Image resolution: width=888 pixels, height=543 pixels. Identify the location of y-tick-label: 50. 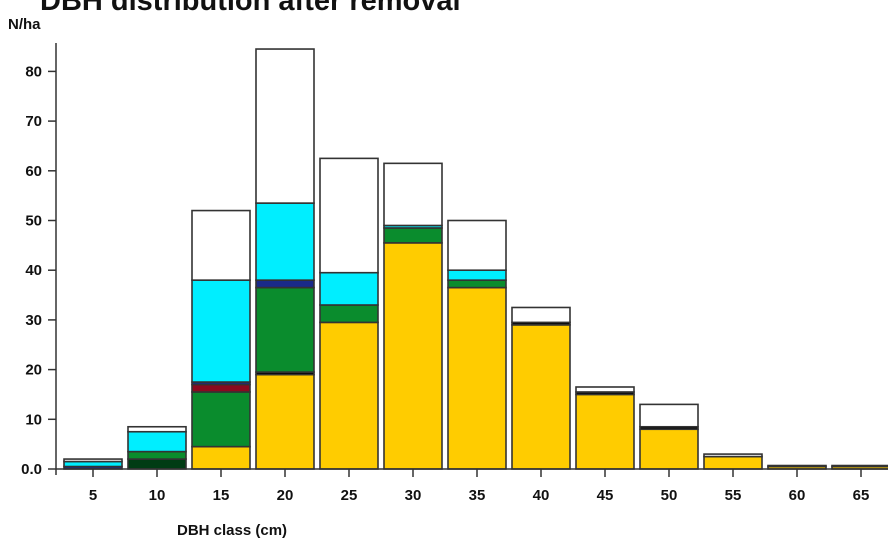
(33, 221).